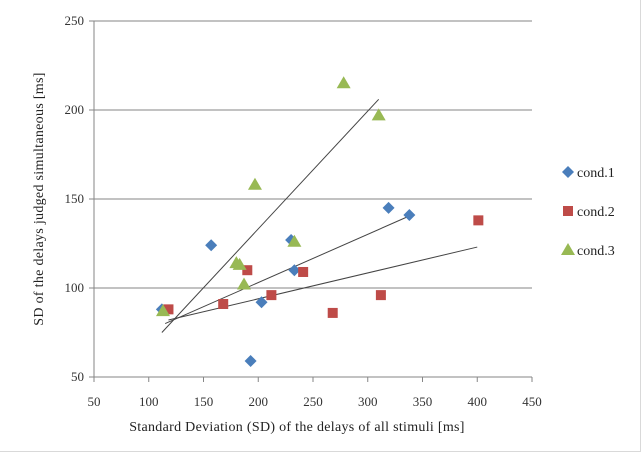  I want to click on legend-marker-cond1, so click(568, 172).